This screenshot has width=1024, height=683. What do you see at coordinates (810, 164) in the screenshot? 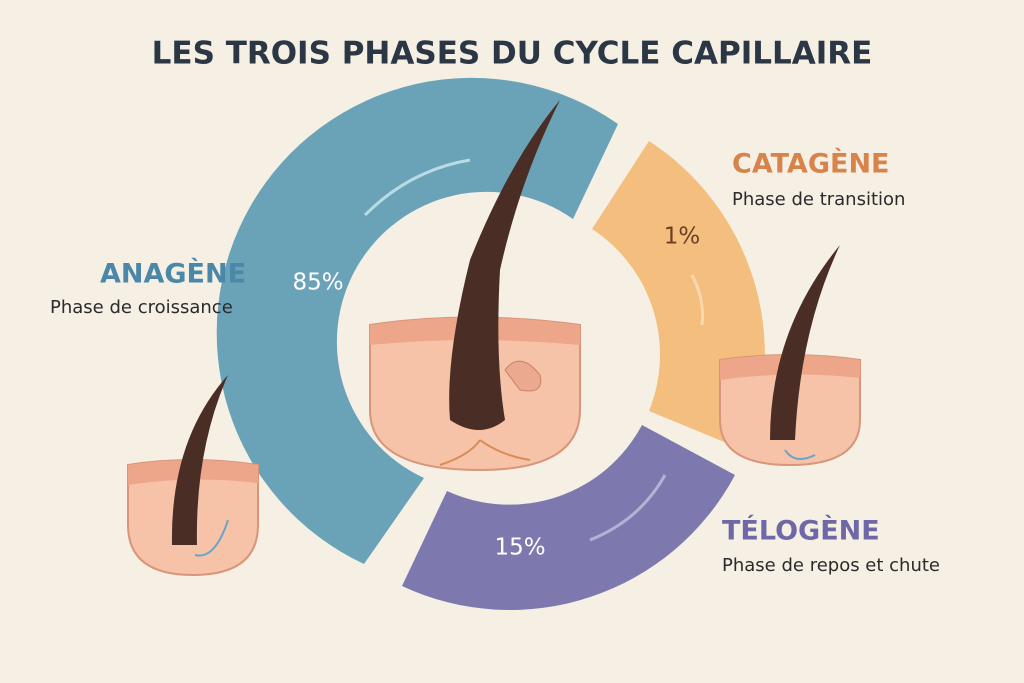
I see `phase-name: CATAGÈNE` at bounding box center [810, 164].